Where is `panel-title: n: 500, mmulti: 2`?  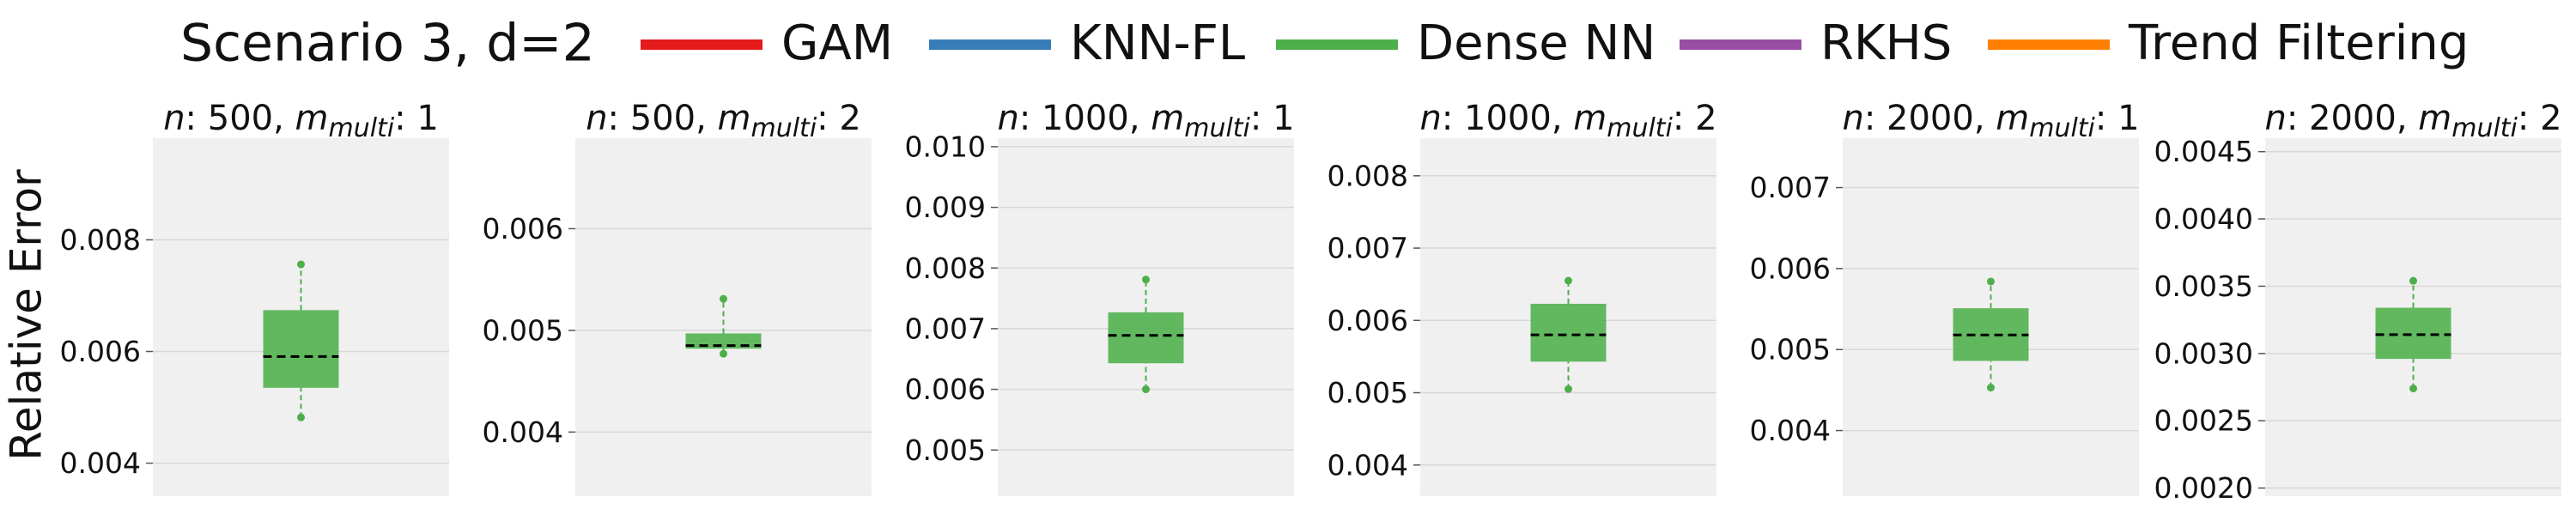
panel-title: n: 500, mmulti: 2 is located at coordinates (724, 121).